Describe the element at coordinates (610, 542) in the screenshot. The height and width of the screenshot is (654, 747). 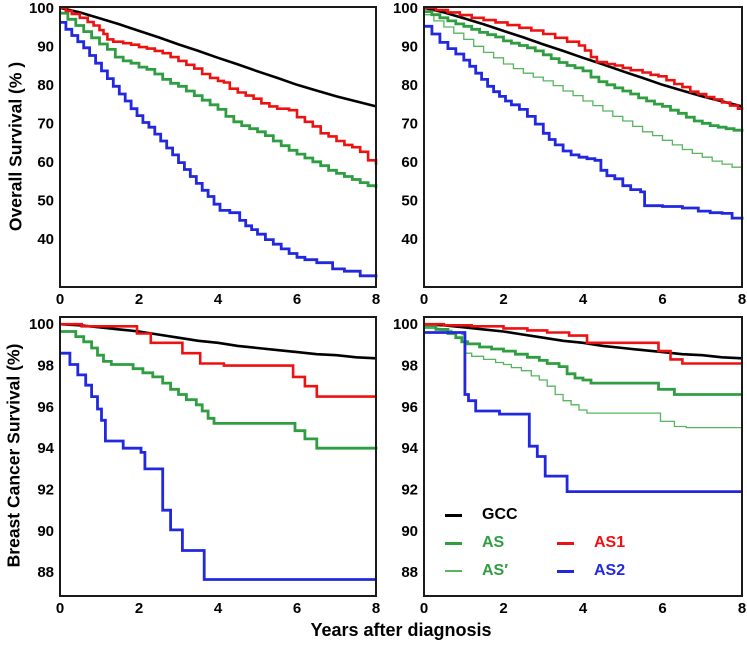
I see `legend-label-as1: AS1` at that location.